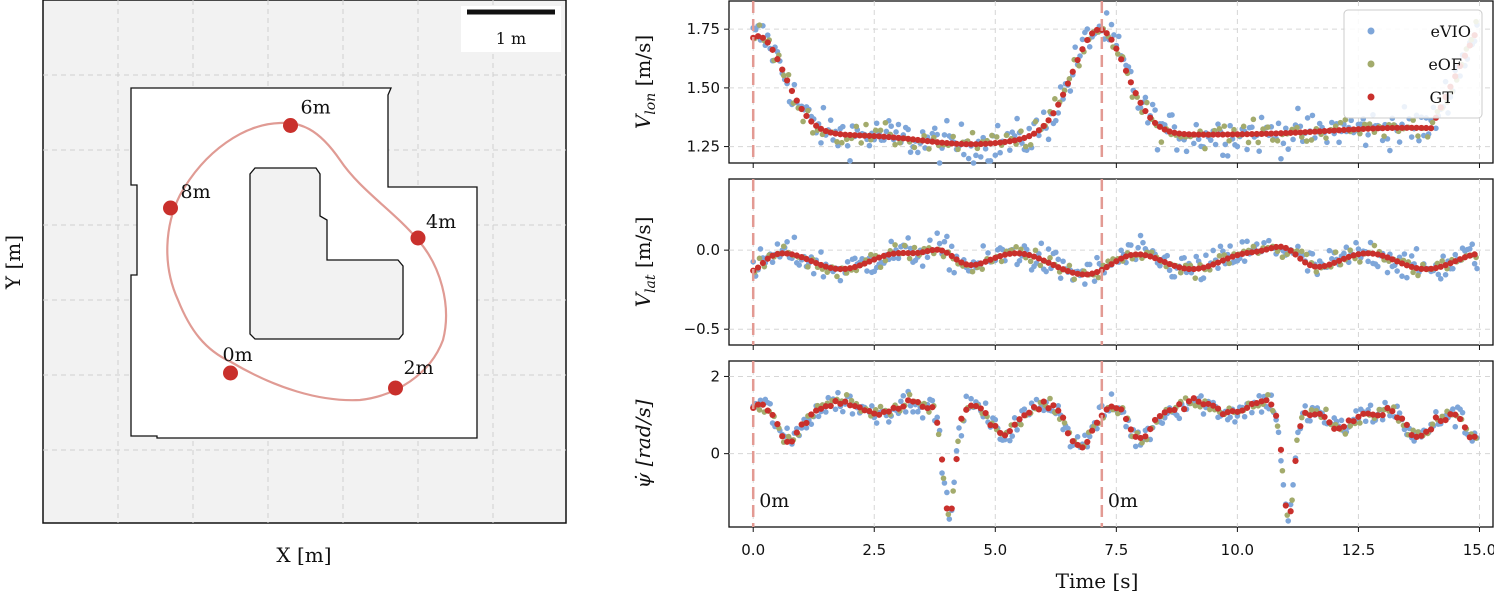 Image resolution: width=1494 pixels, height=599 pixels. What do you see at coordinates (708, 250) in the screenshot?
I see `ytick-label-vlat: 0.0` at bounding box center [708, 250].